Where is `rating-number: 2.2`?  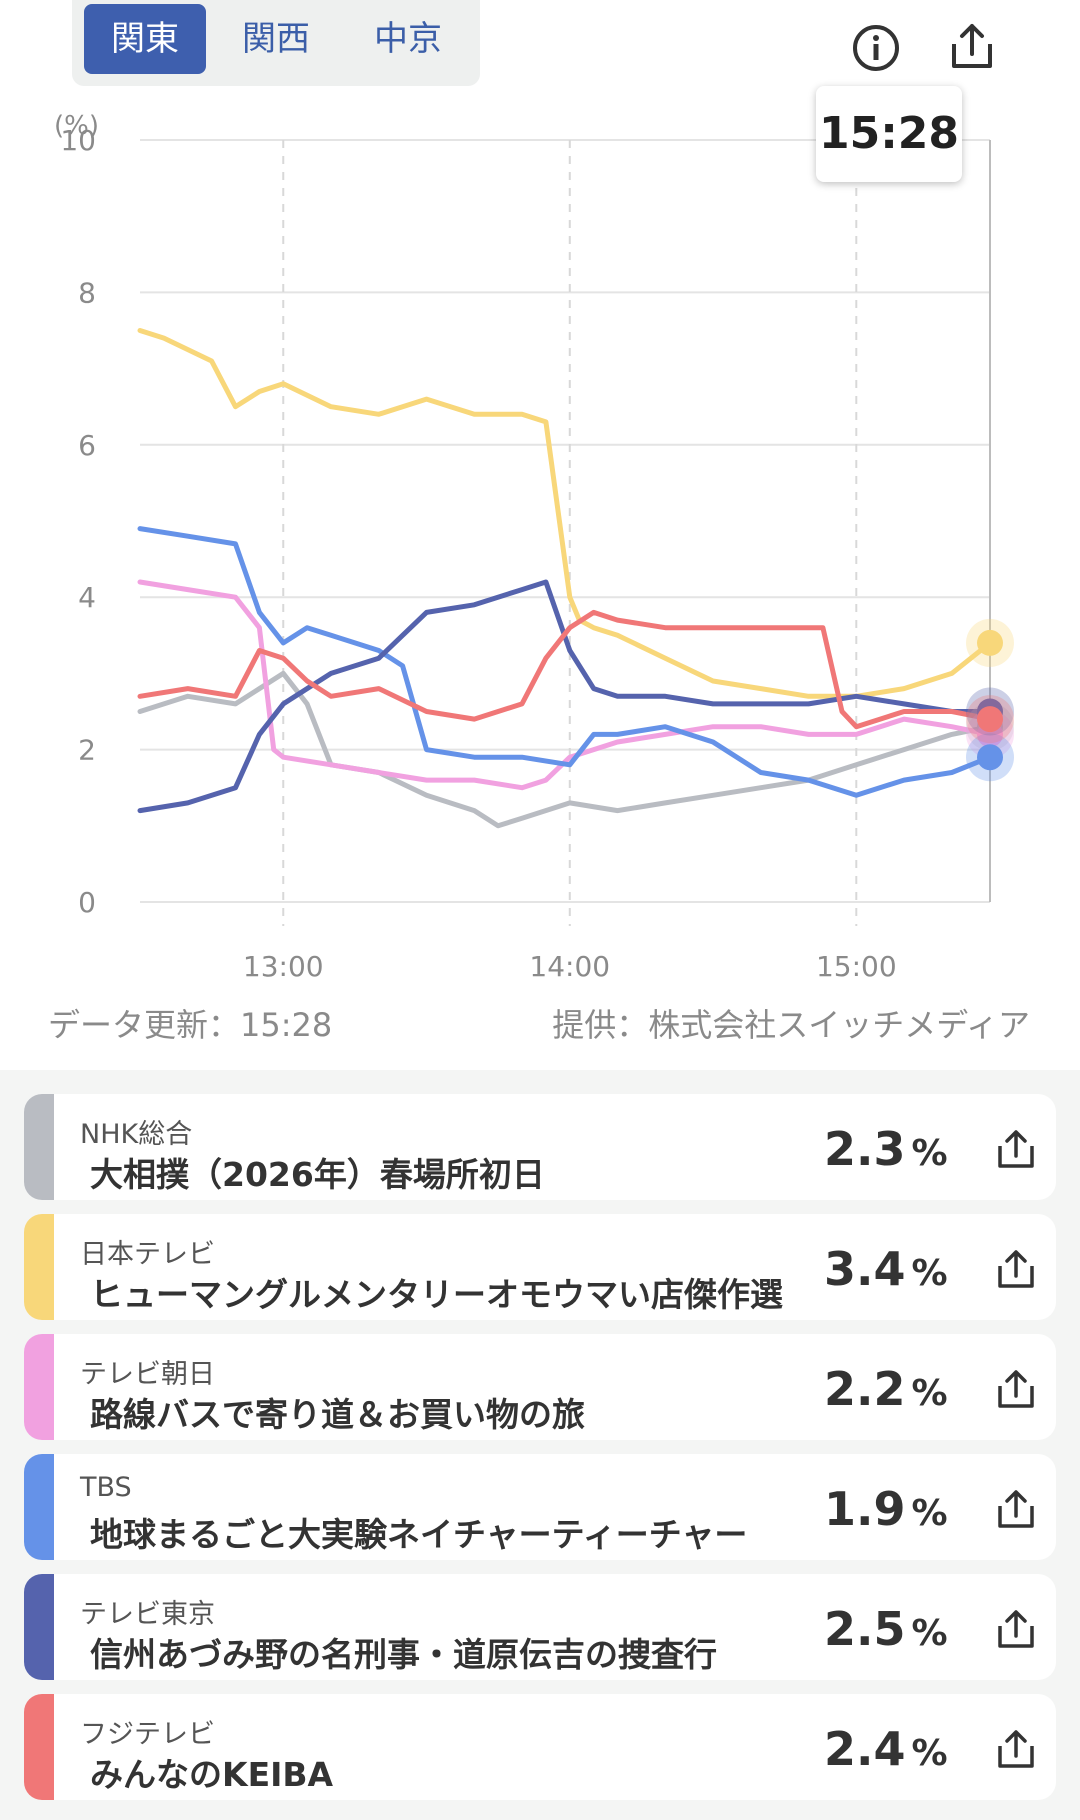 rating-number: 2.2 is located at coordinates (865, 1389).